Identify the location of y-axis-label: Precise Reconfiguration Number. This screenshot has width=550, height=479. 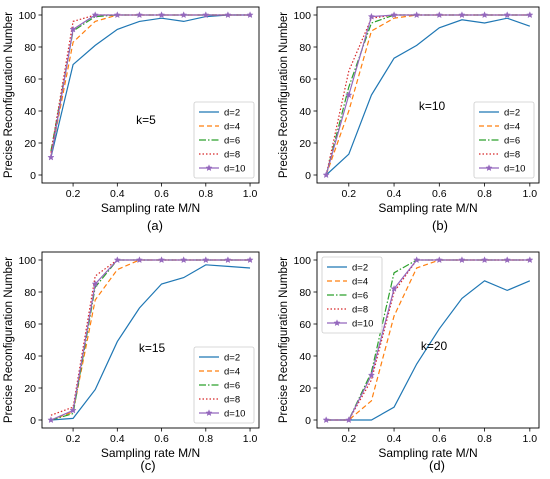
(9, 95).